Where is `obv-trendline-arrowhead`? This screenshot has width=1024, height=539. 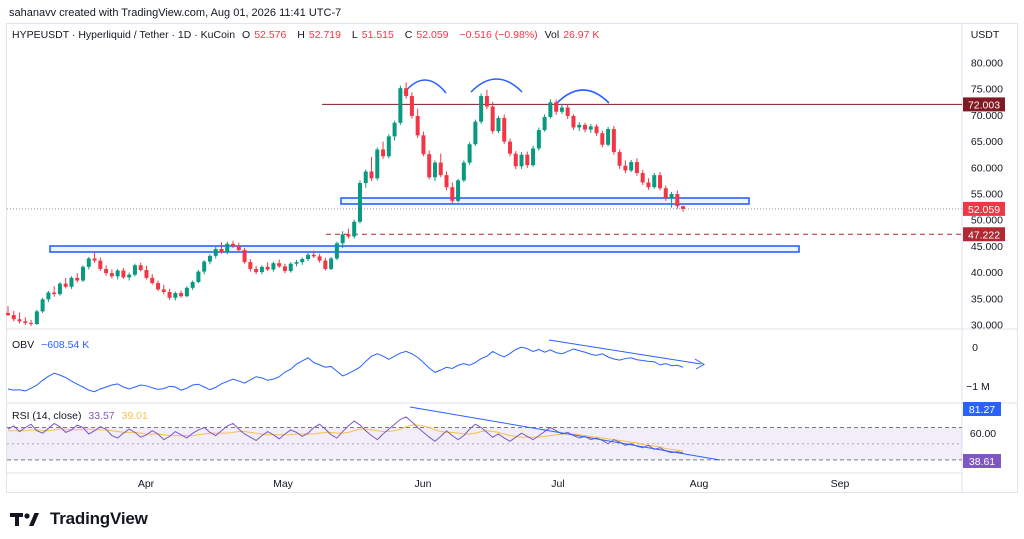
obv-trendline-arrowhead is located at coordinates (699, 364).